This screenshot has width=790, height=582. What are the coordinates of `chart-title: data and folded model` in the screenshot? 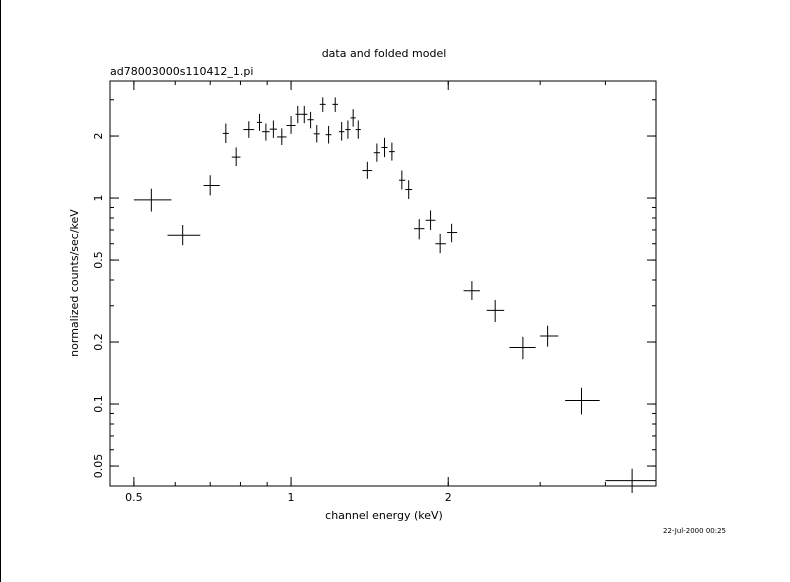 It's located at (384, 53).